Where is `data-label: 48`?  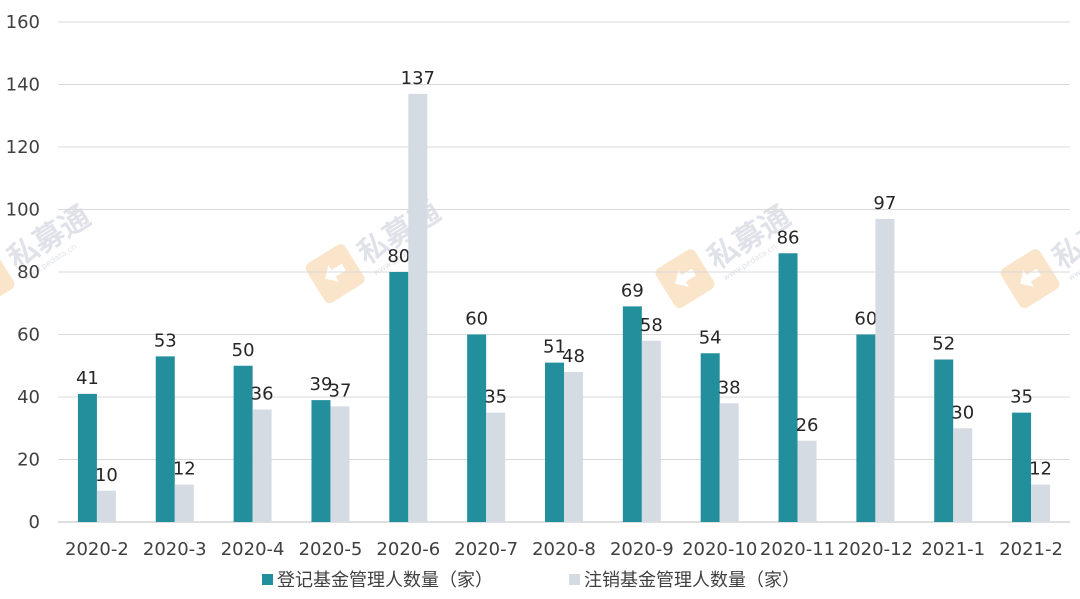 data-label: 48 is located at coordinates (573, 356).